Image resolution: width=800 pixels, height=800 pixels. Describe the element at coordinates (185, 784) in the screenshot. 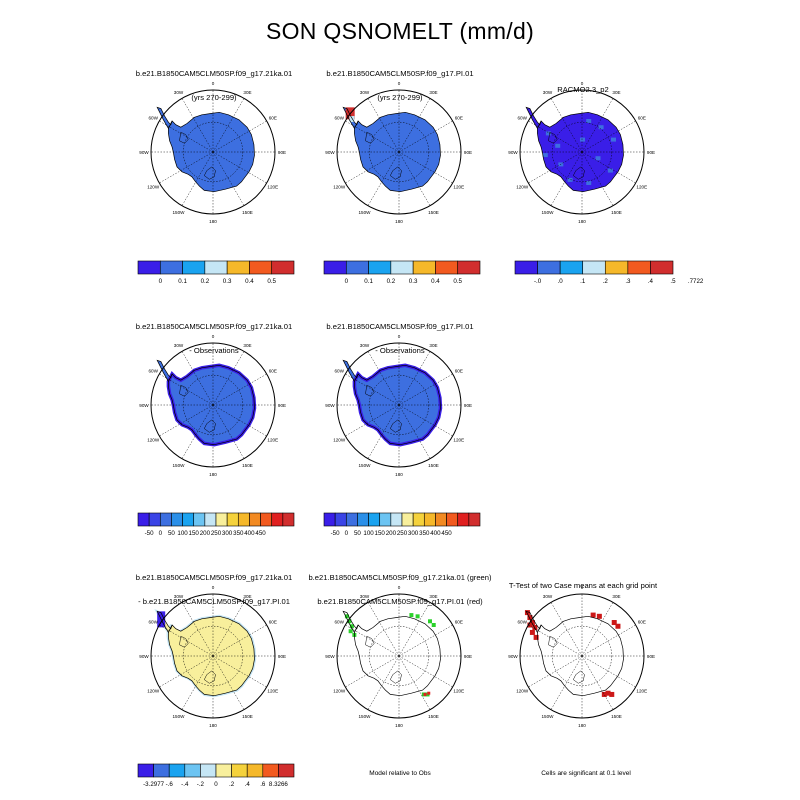

I see `colorbar-6-label-2: -.4` at that location.